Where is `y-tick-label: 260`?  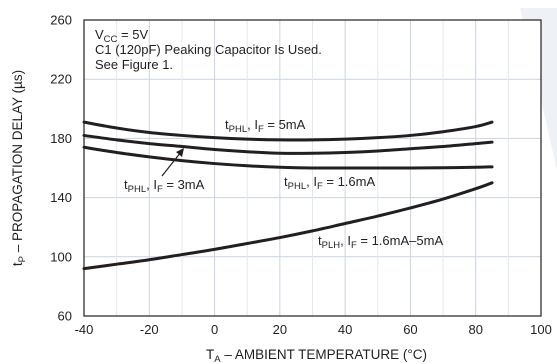 y-tick-label: 260 is located at coordinates (61, 20).